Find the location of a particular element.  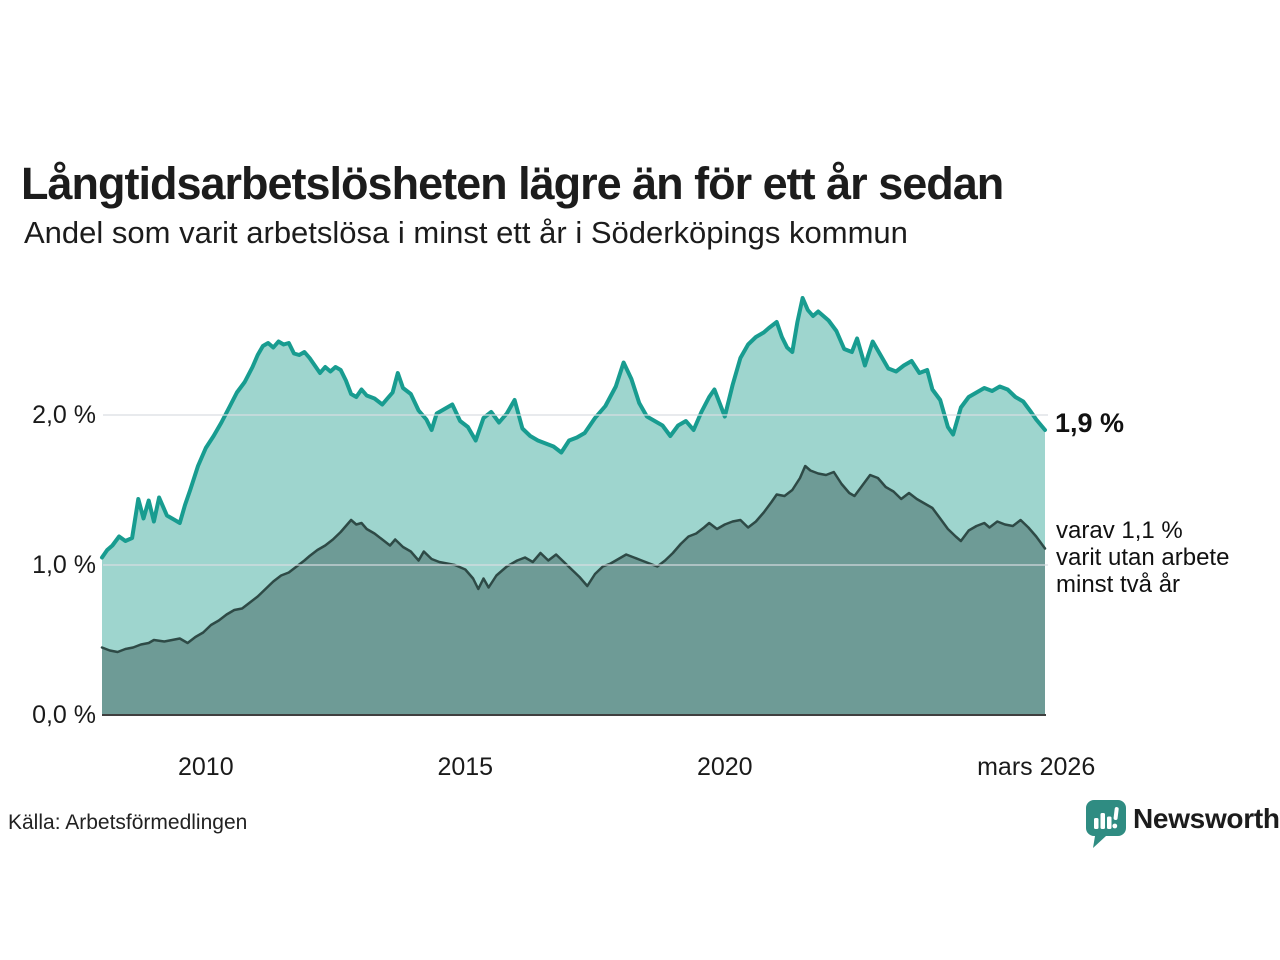

y-tick-label-0,0 %: 0,0 % is located at coordinates (64, 715).